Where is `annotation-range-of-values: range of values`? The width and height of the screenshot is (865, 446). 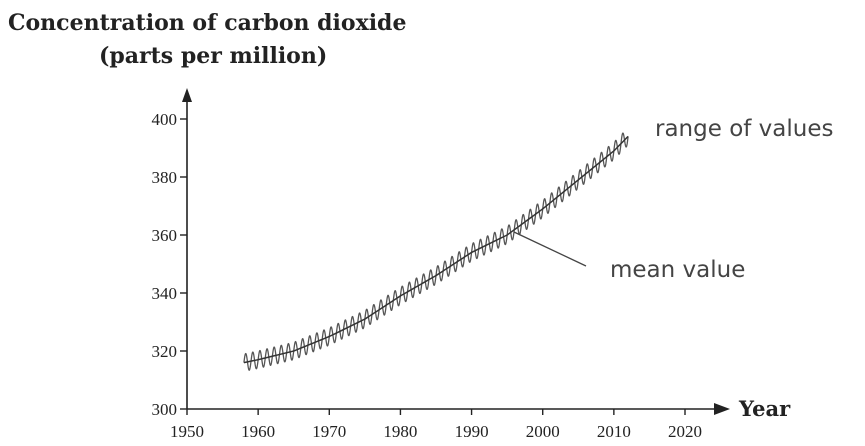
annotation-range-of-values: range of values is located at coordinates (744, 129).